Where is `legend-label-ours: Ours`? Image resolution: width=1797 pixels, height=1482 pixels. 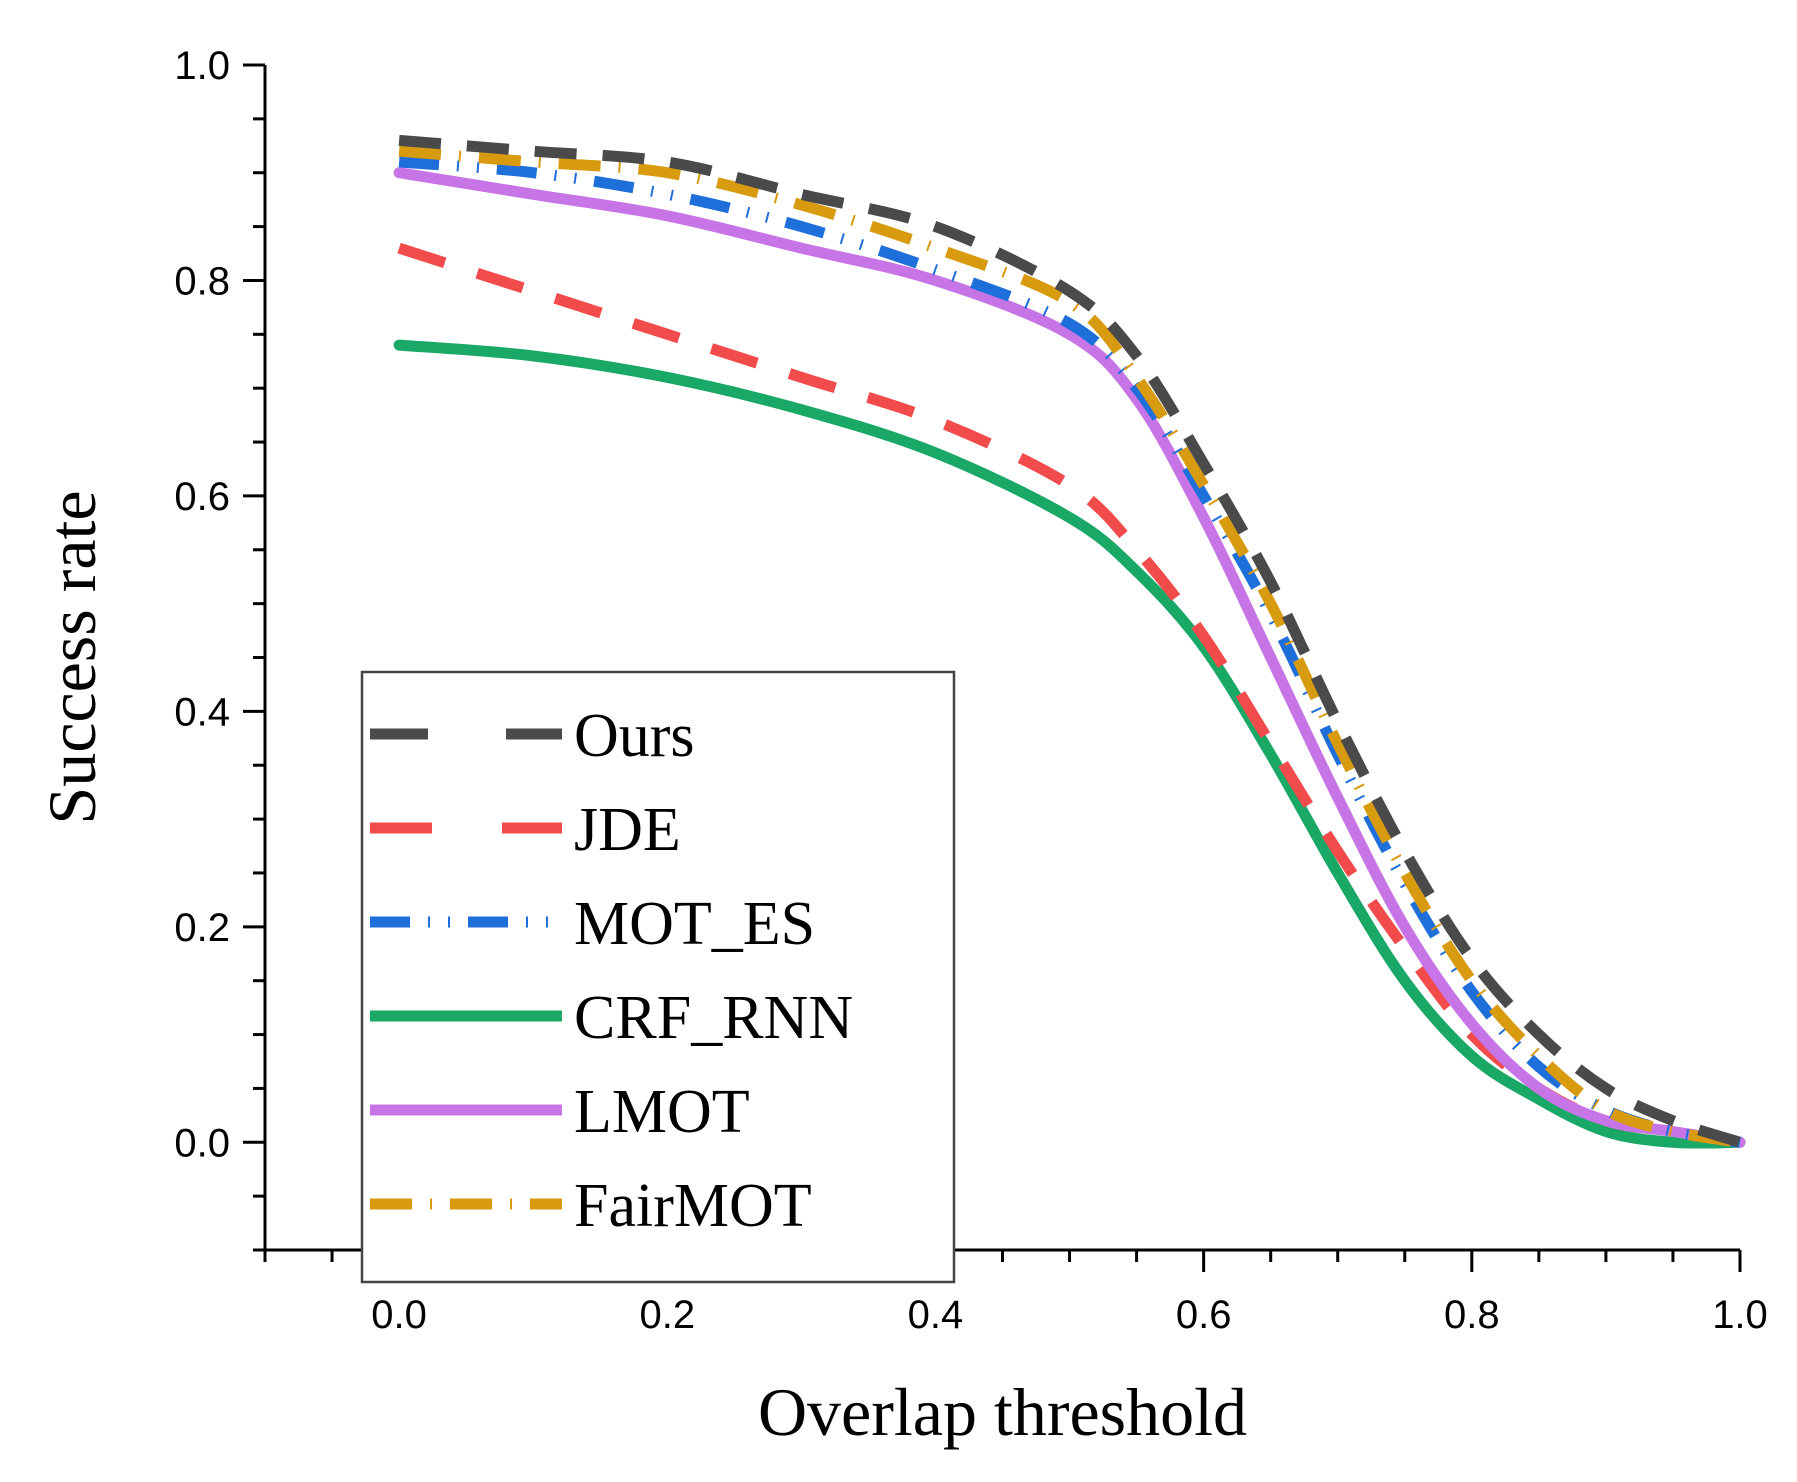 legend-label-ours: Ours is located at coordinates (634, 736).